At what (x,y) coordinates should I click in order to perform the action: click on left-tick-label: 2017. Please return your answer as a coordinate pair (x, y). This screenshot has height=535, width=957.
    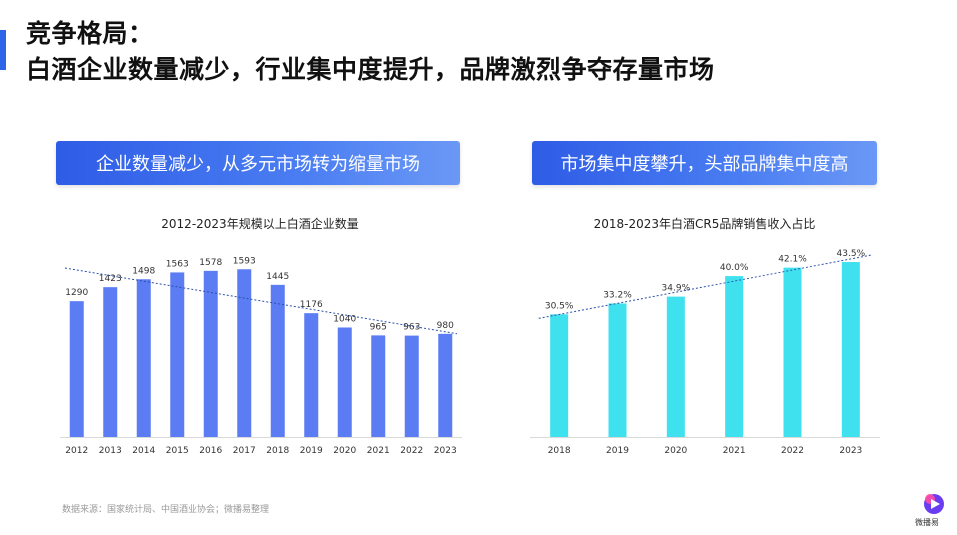
    Looking at the image, I should click on (244, 451).